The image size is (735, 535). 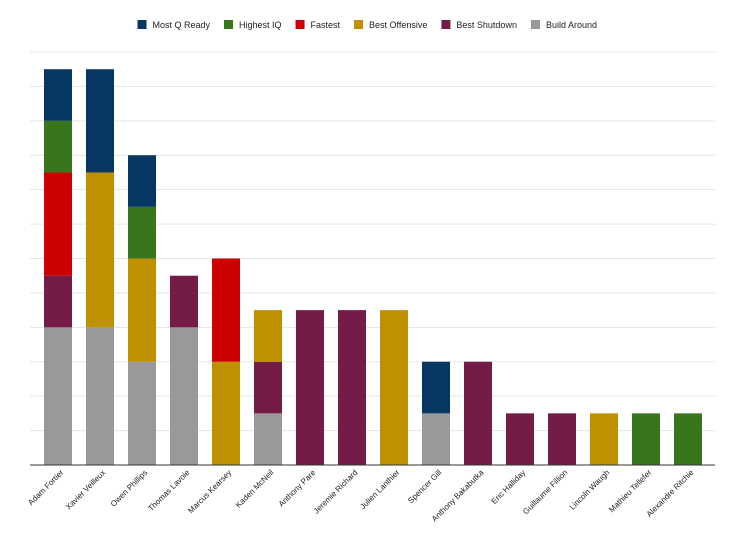 What do you see at coordinates (336, 492) in the screenshot?
I see `x-tick-label-jeremie-richard: Jeremie Richard` at bounding box center [336, 492].